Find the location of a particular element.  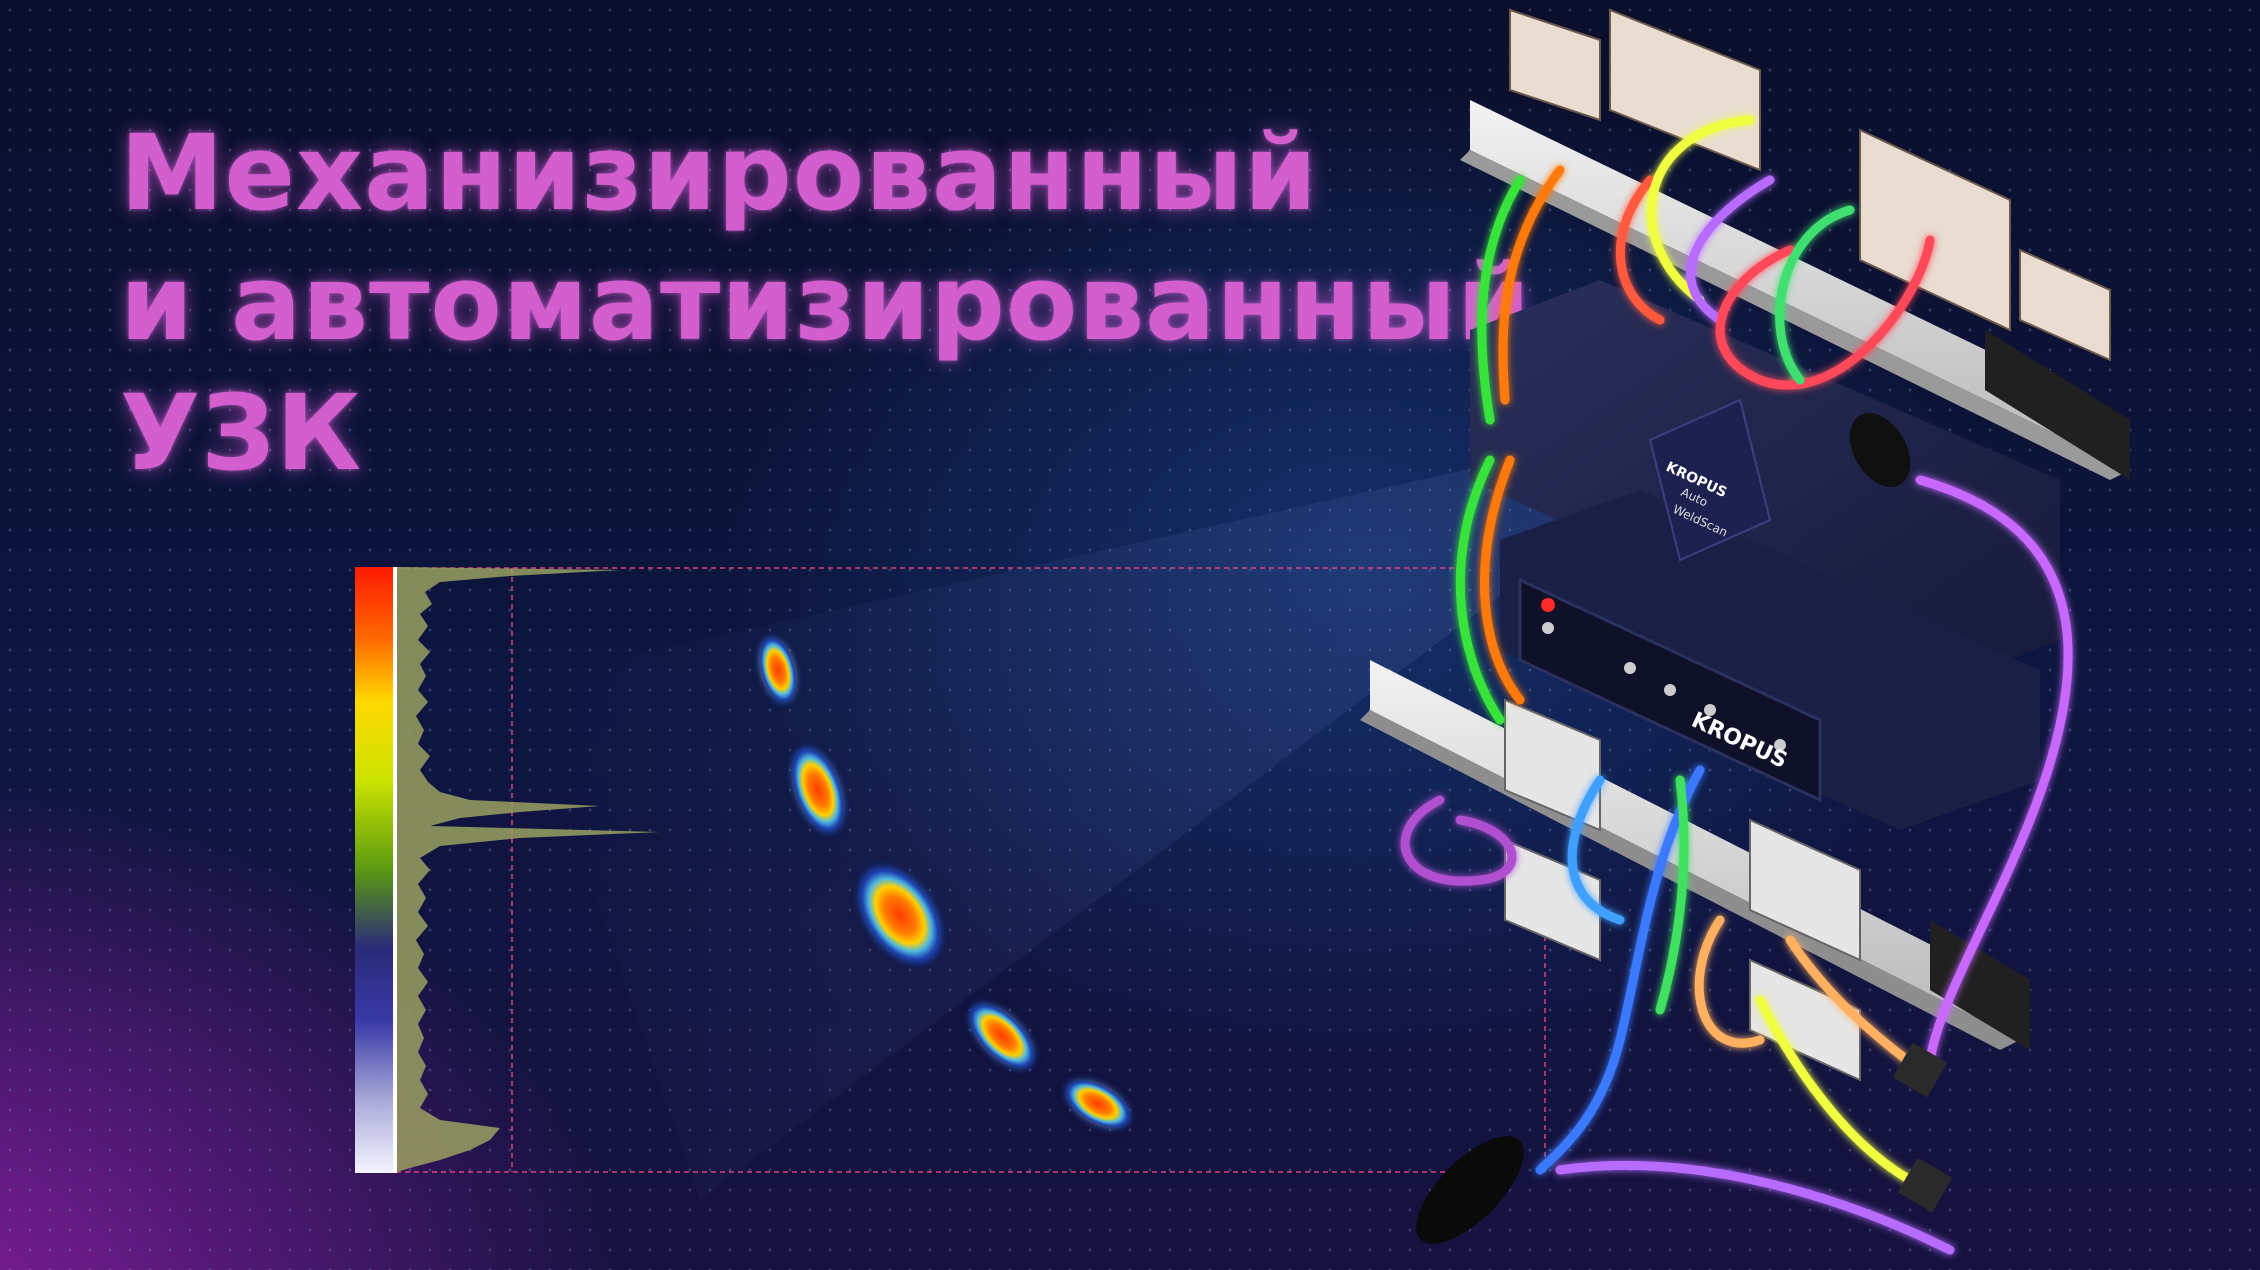

scan-blobs is located at coordinates (945, 882).